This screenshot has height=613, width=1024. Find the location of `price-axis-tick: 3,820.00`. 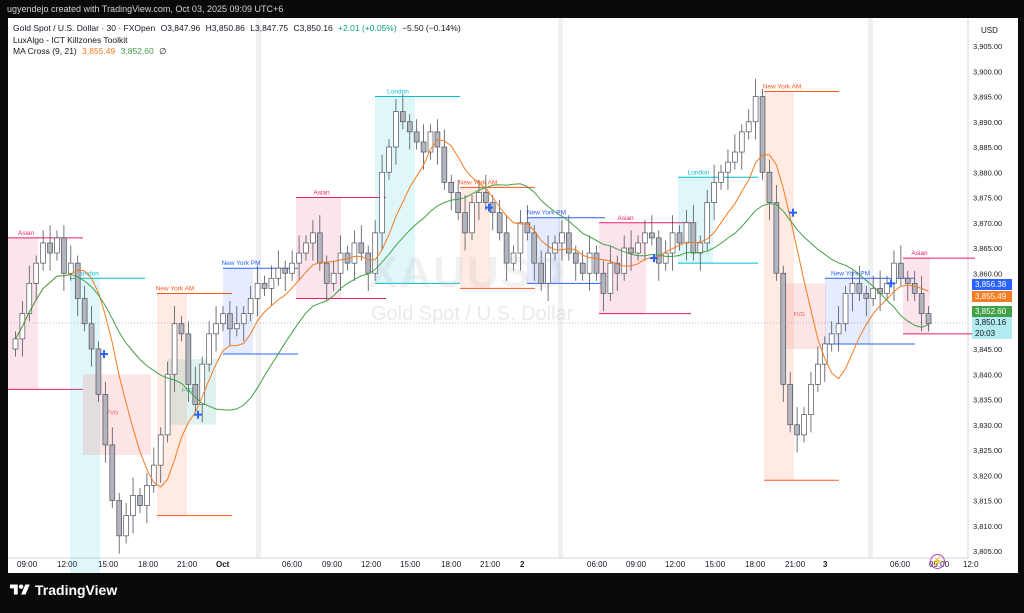

price-axis-tick: 3,820.00 is located at coordinates (987, 475).